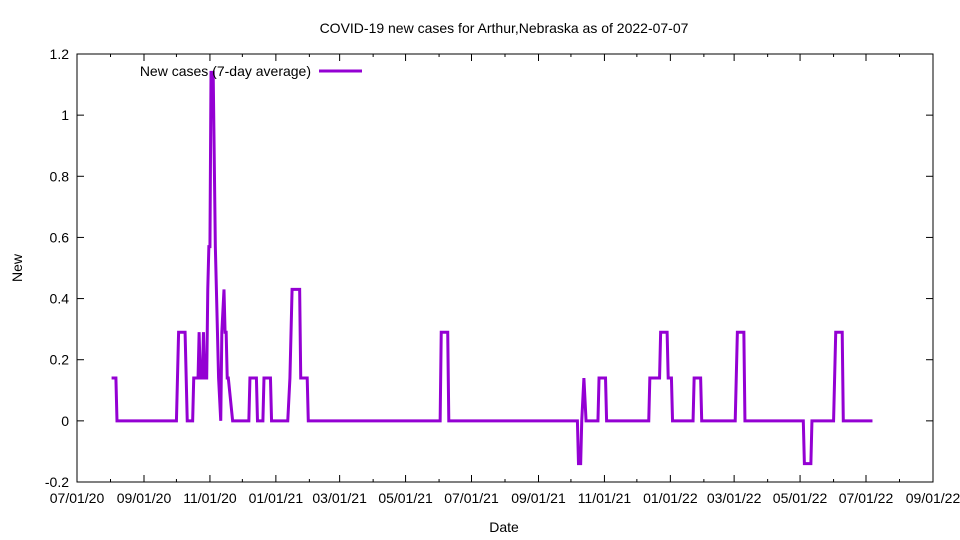 The image size is (960, 540). I want to click on legend-label: New cases (7-day average), so click(225, 71).